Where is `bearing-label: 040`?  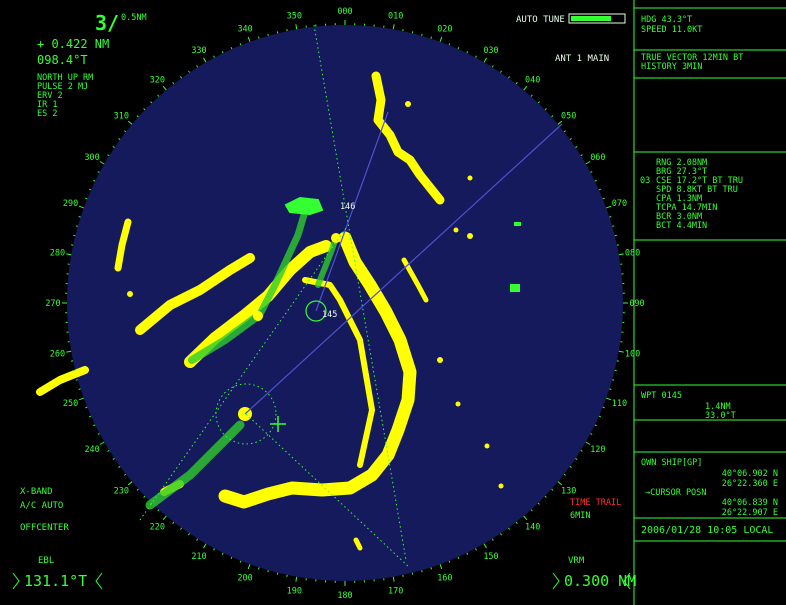 bearing-label: 040 is located at coordinates (532, 80).